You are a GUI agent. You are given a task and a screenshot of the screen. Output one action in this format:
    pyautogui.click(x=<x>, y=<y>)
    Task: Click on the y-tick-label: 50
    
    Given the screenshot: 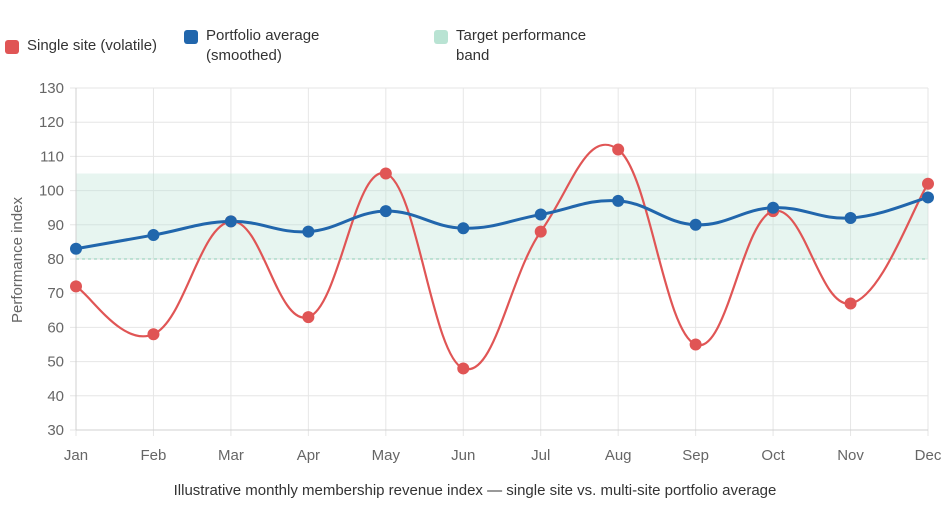 What is the action you would take?
    pyautogui.click(x=55, y=362)
    